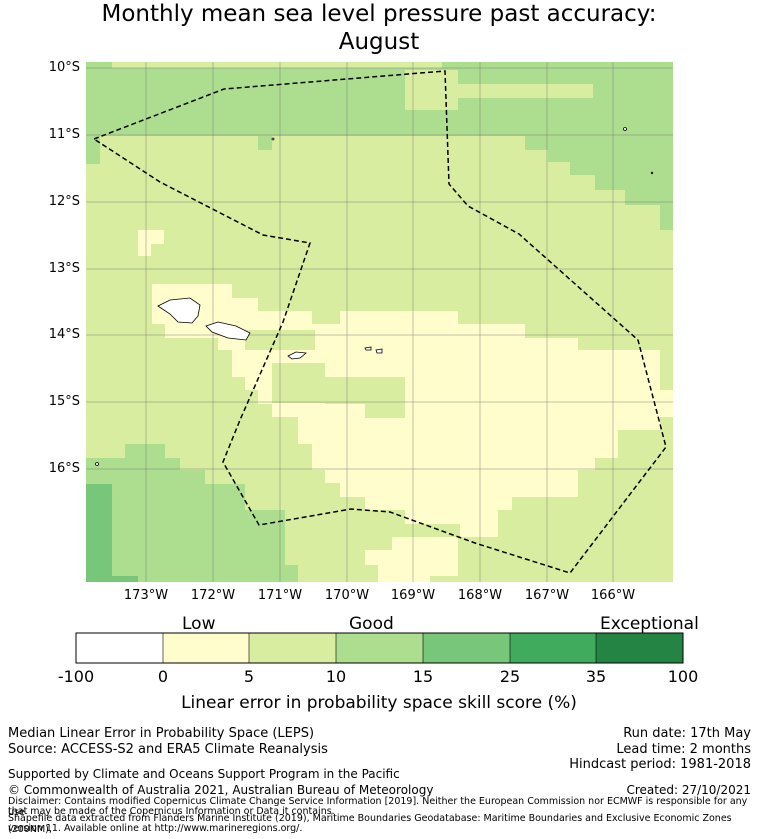 The height and width of the screenshot is (839, 758). What do you see at coordinates (379, 42) in the screenshot?
I see `title-line-2: August` at bounding box center [379, 42].